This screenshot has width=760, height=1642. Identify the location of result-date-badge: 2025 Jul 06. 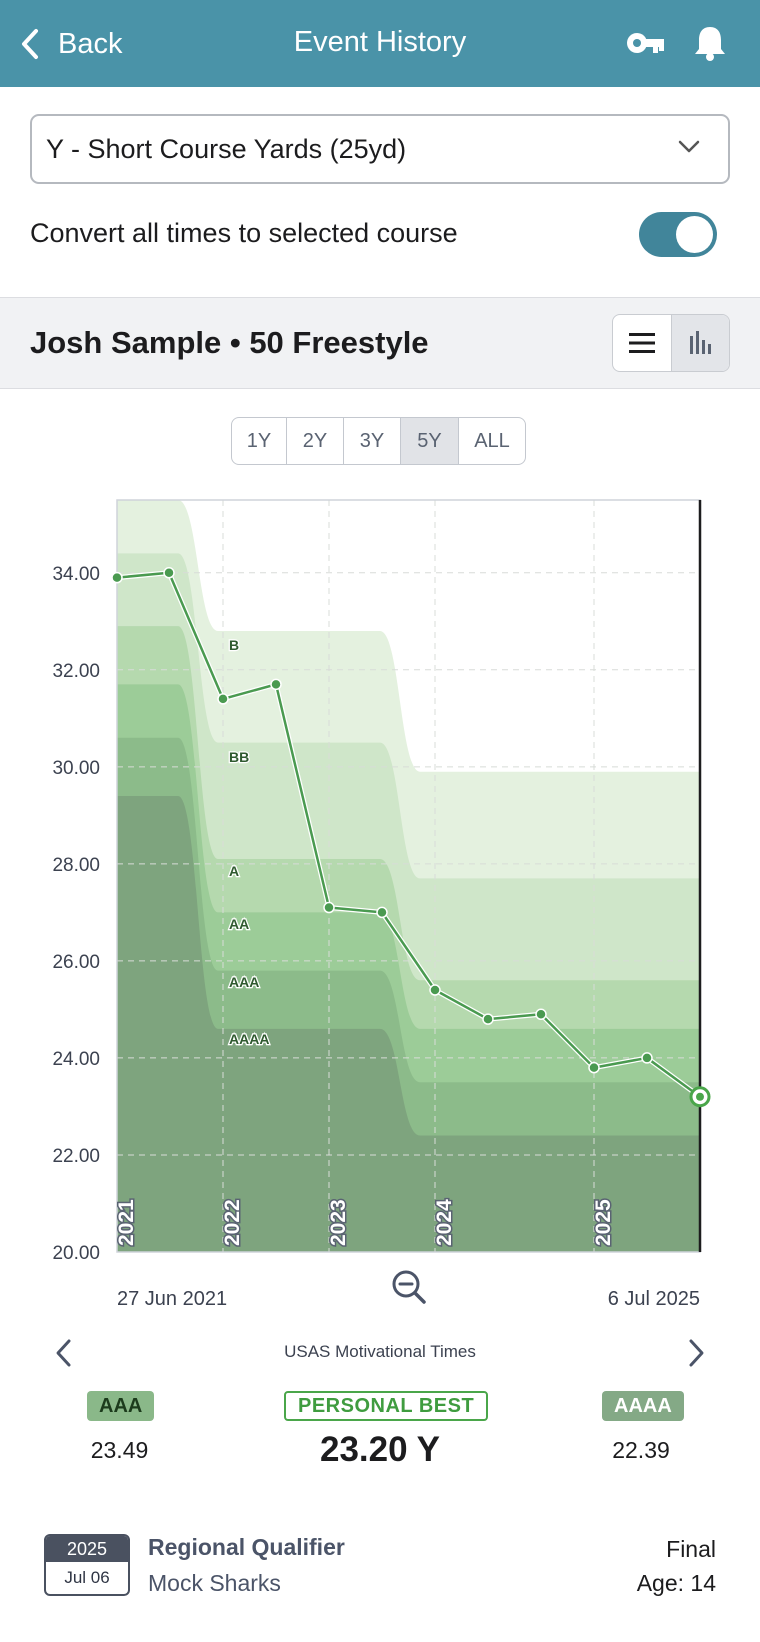
(87, 1565).